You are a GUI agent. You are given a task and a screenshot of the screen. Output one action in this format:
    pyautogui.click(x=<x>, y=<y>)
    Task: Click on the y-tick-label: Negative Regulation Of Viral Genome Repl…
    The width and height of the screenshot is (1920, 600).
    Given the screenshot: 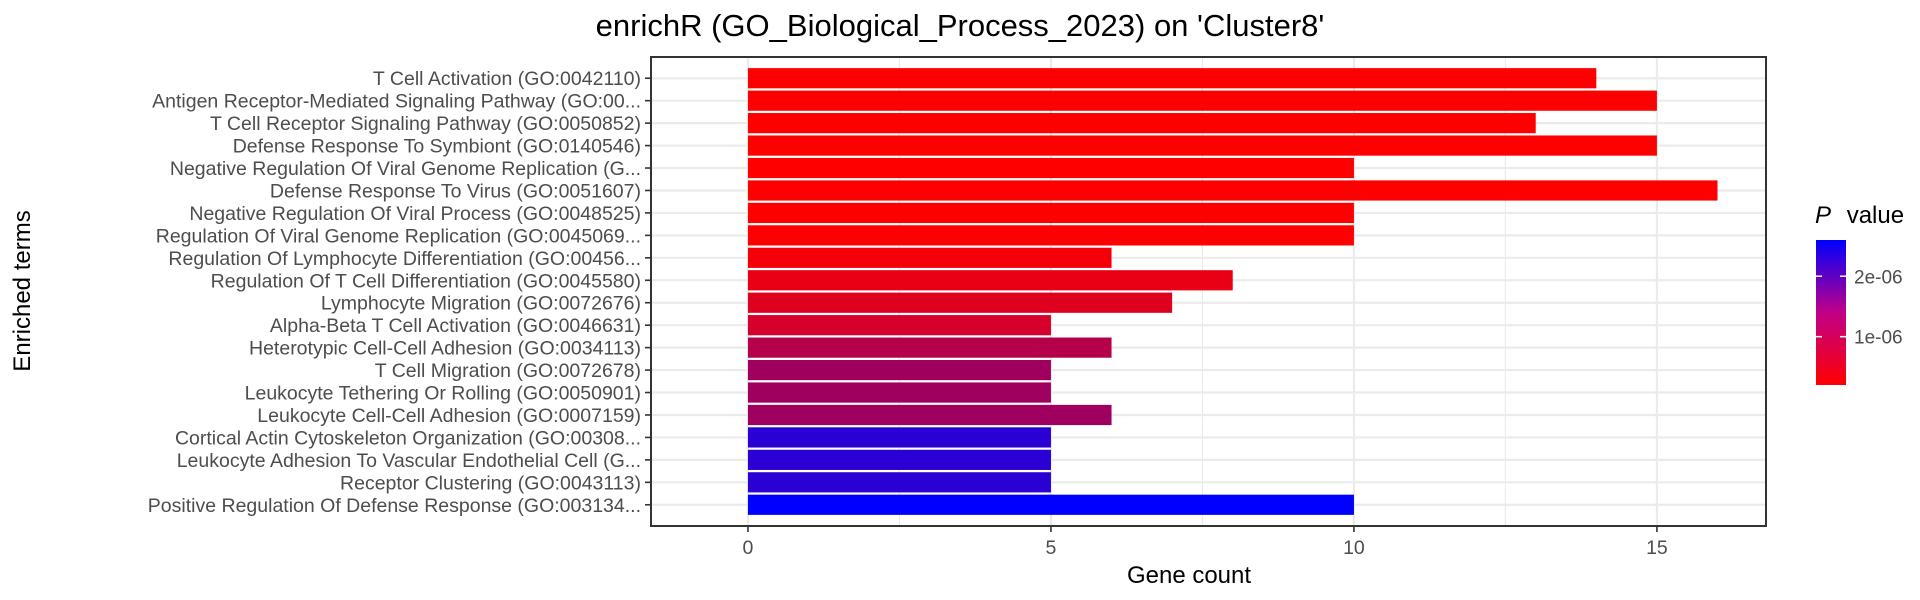 What is the action you would take?
    pyautogui.click(x=405, y=169)
    